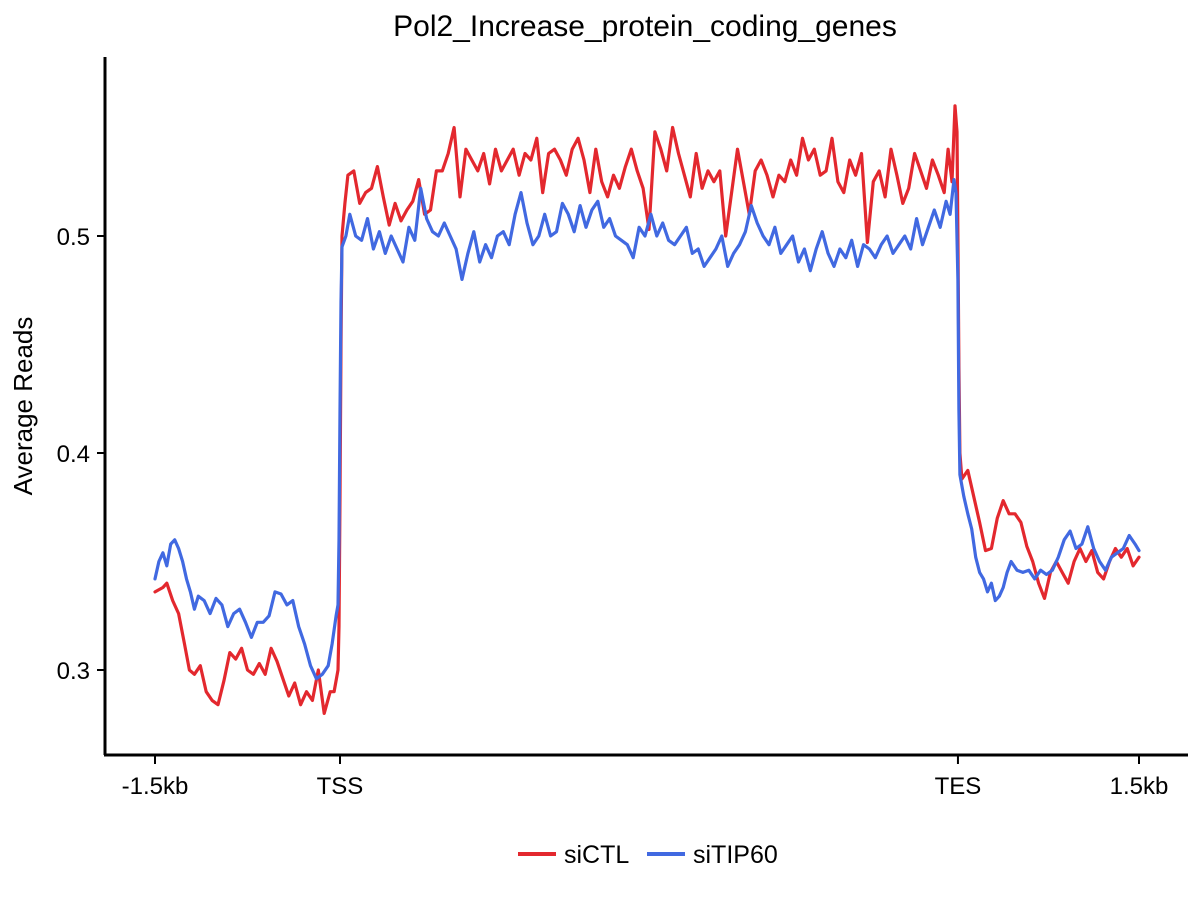 The image size is (1200, 900). Describe the element at coordinates (73, 237) in the screenshot. I see `y-tick-label: 0.5` at that location.